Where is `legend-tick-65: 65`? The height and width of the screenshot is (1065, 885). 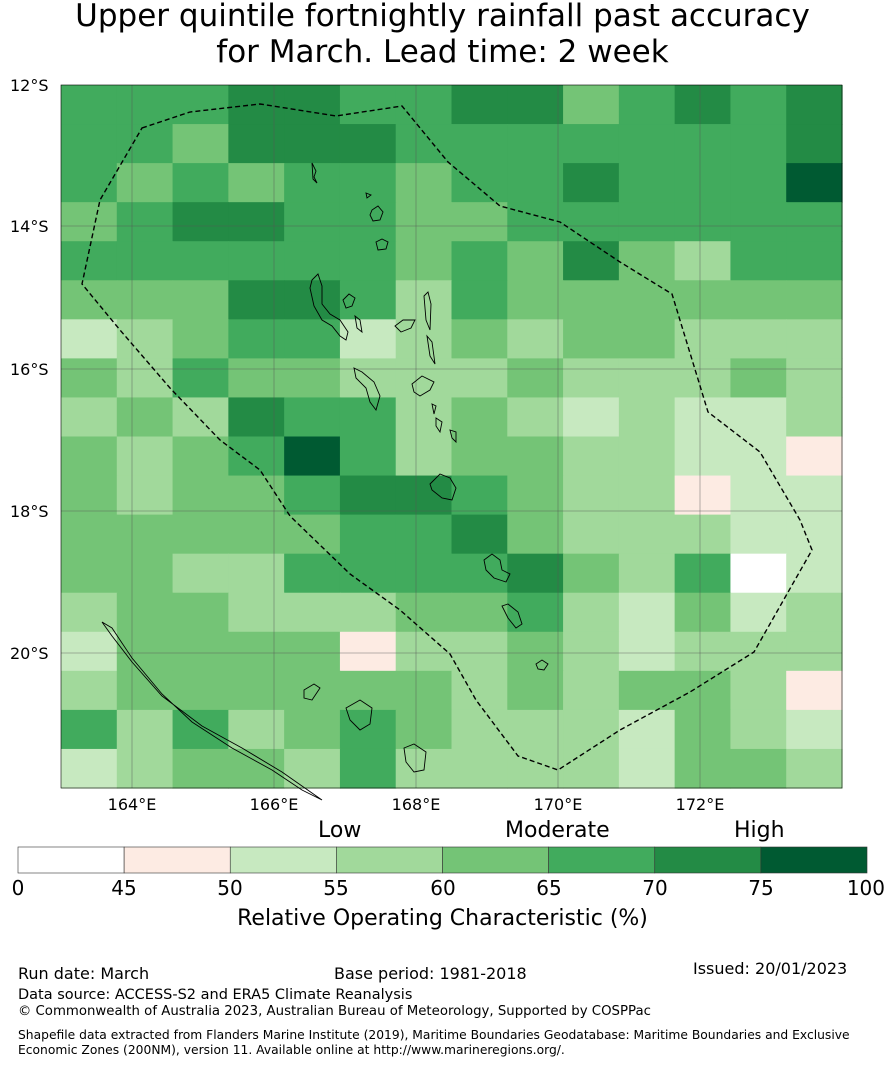
legend-tick-65: 65 is located at coordinates (549, 888).